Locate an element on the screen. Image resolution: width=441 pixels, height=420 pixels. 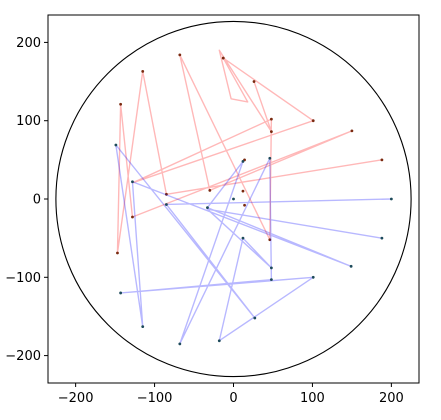
y-tick-label: 0 is located at coordinates (37, 200).